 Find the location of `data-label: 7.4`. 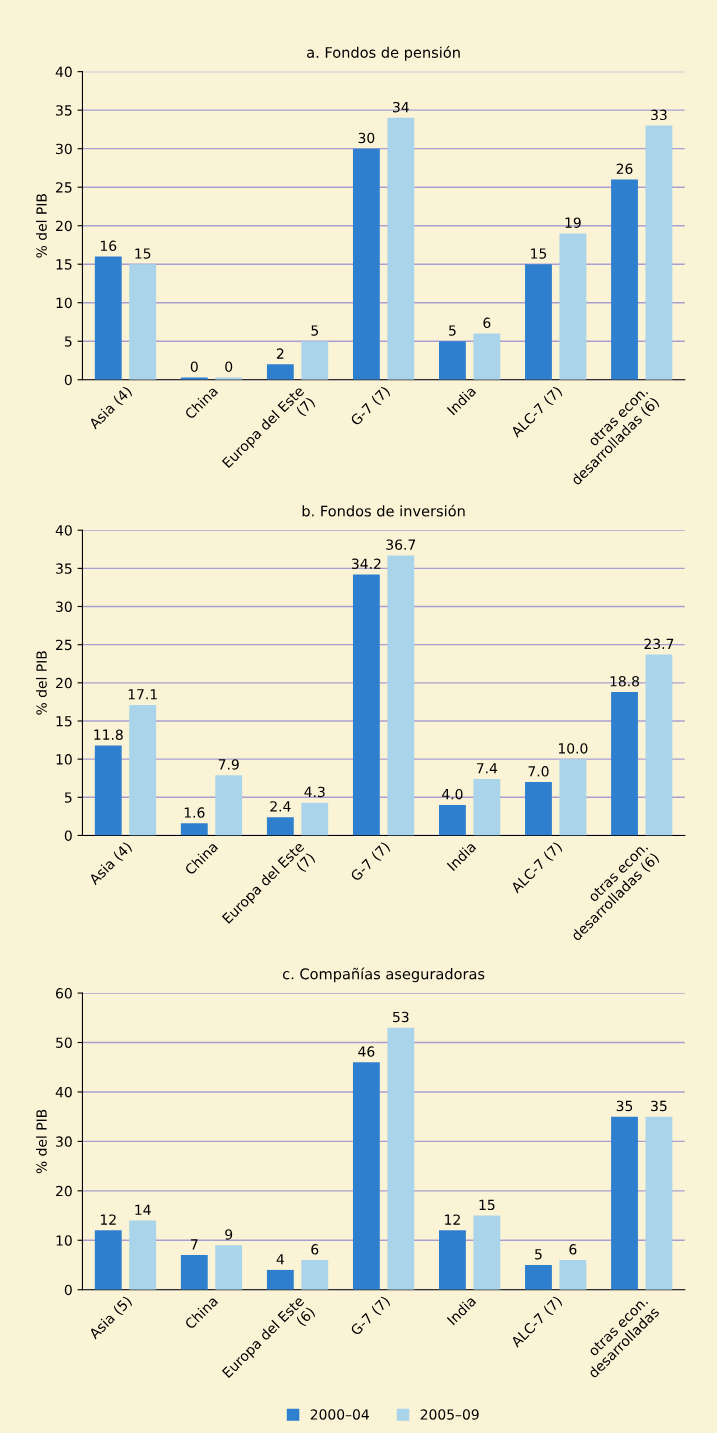

data-label: 7.4 is located at coordinates (487, 768).